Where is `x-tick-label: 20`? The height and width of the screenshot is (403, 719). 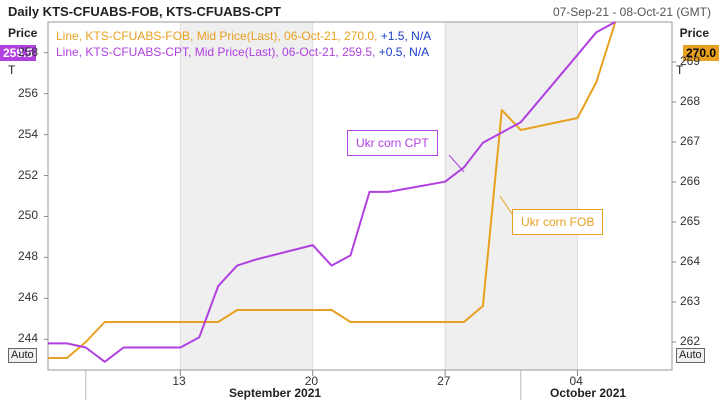 x-tick-label: 20 is located at coordinates (311, 381).